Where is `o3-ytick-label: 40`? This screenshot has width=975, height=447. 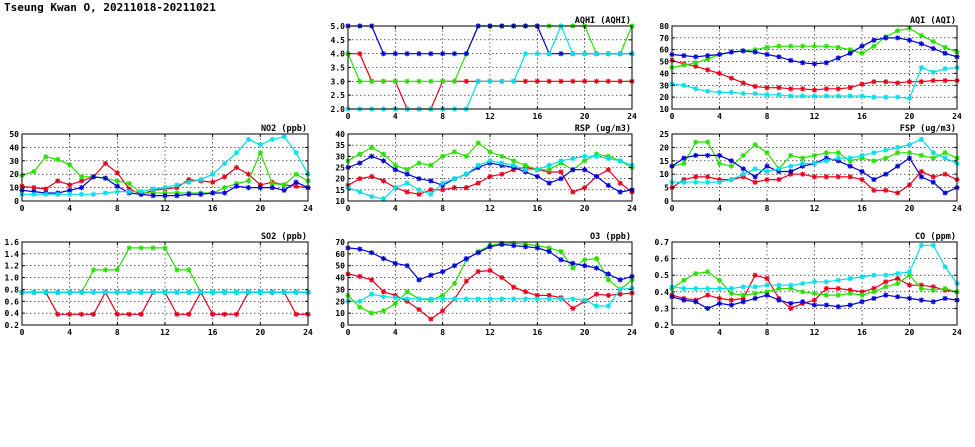
o3-ytick-label: 40 is located at coordinates (340, 278).